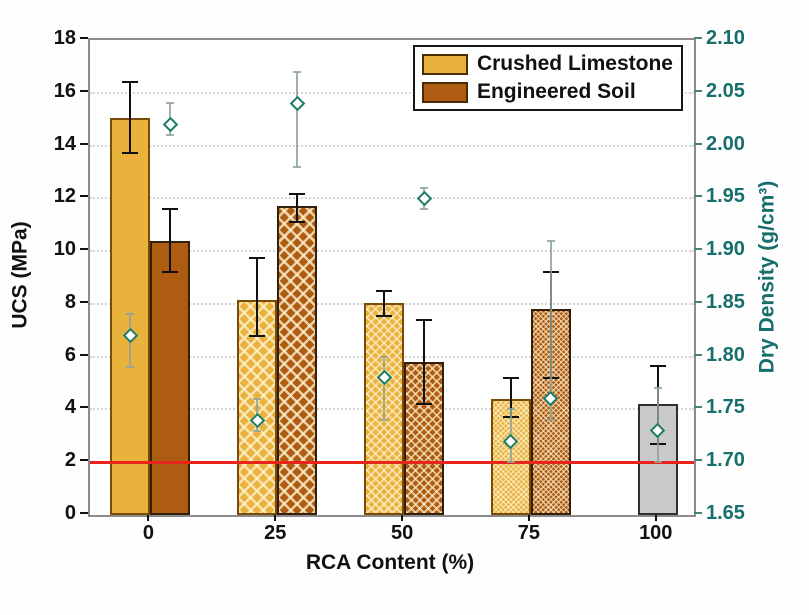 The image size is (809, 615). I want to click on left-tick-label-0: 0, so click(70, 513).